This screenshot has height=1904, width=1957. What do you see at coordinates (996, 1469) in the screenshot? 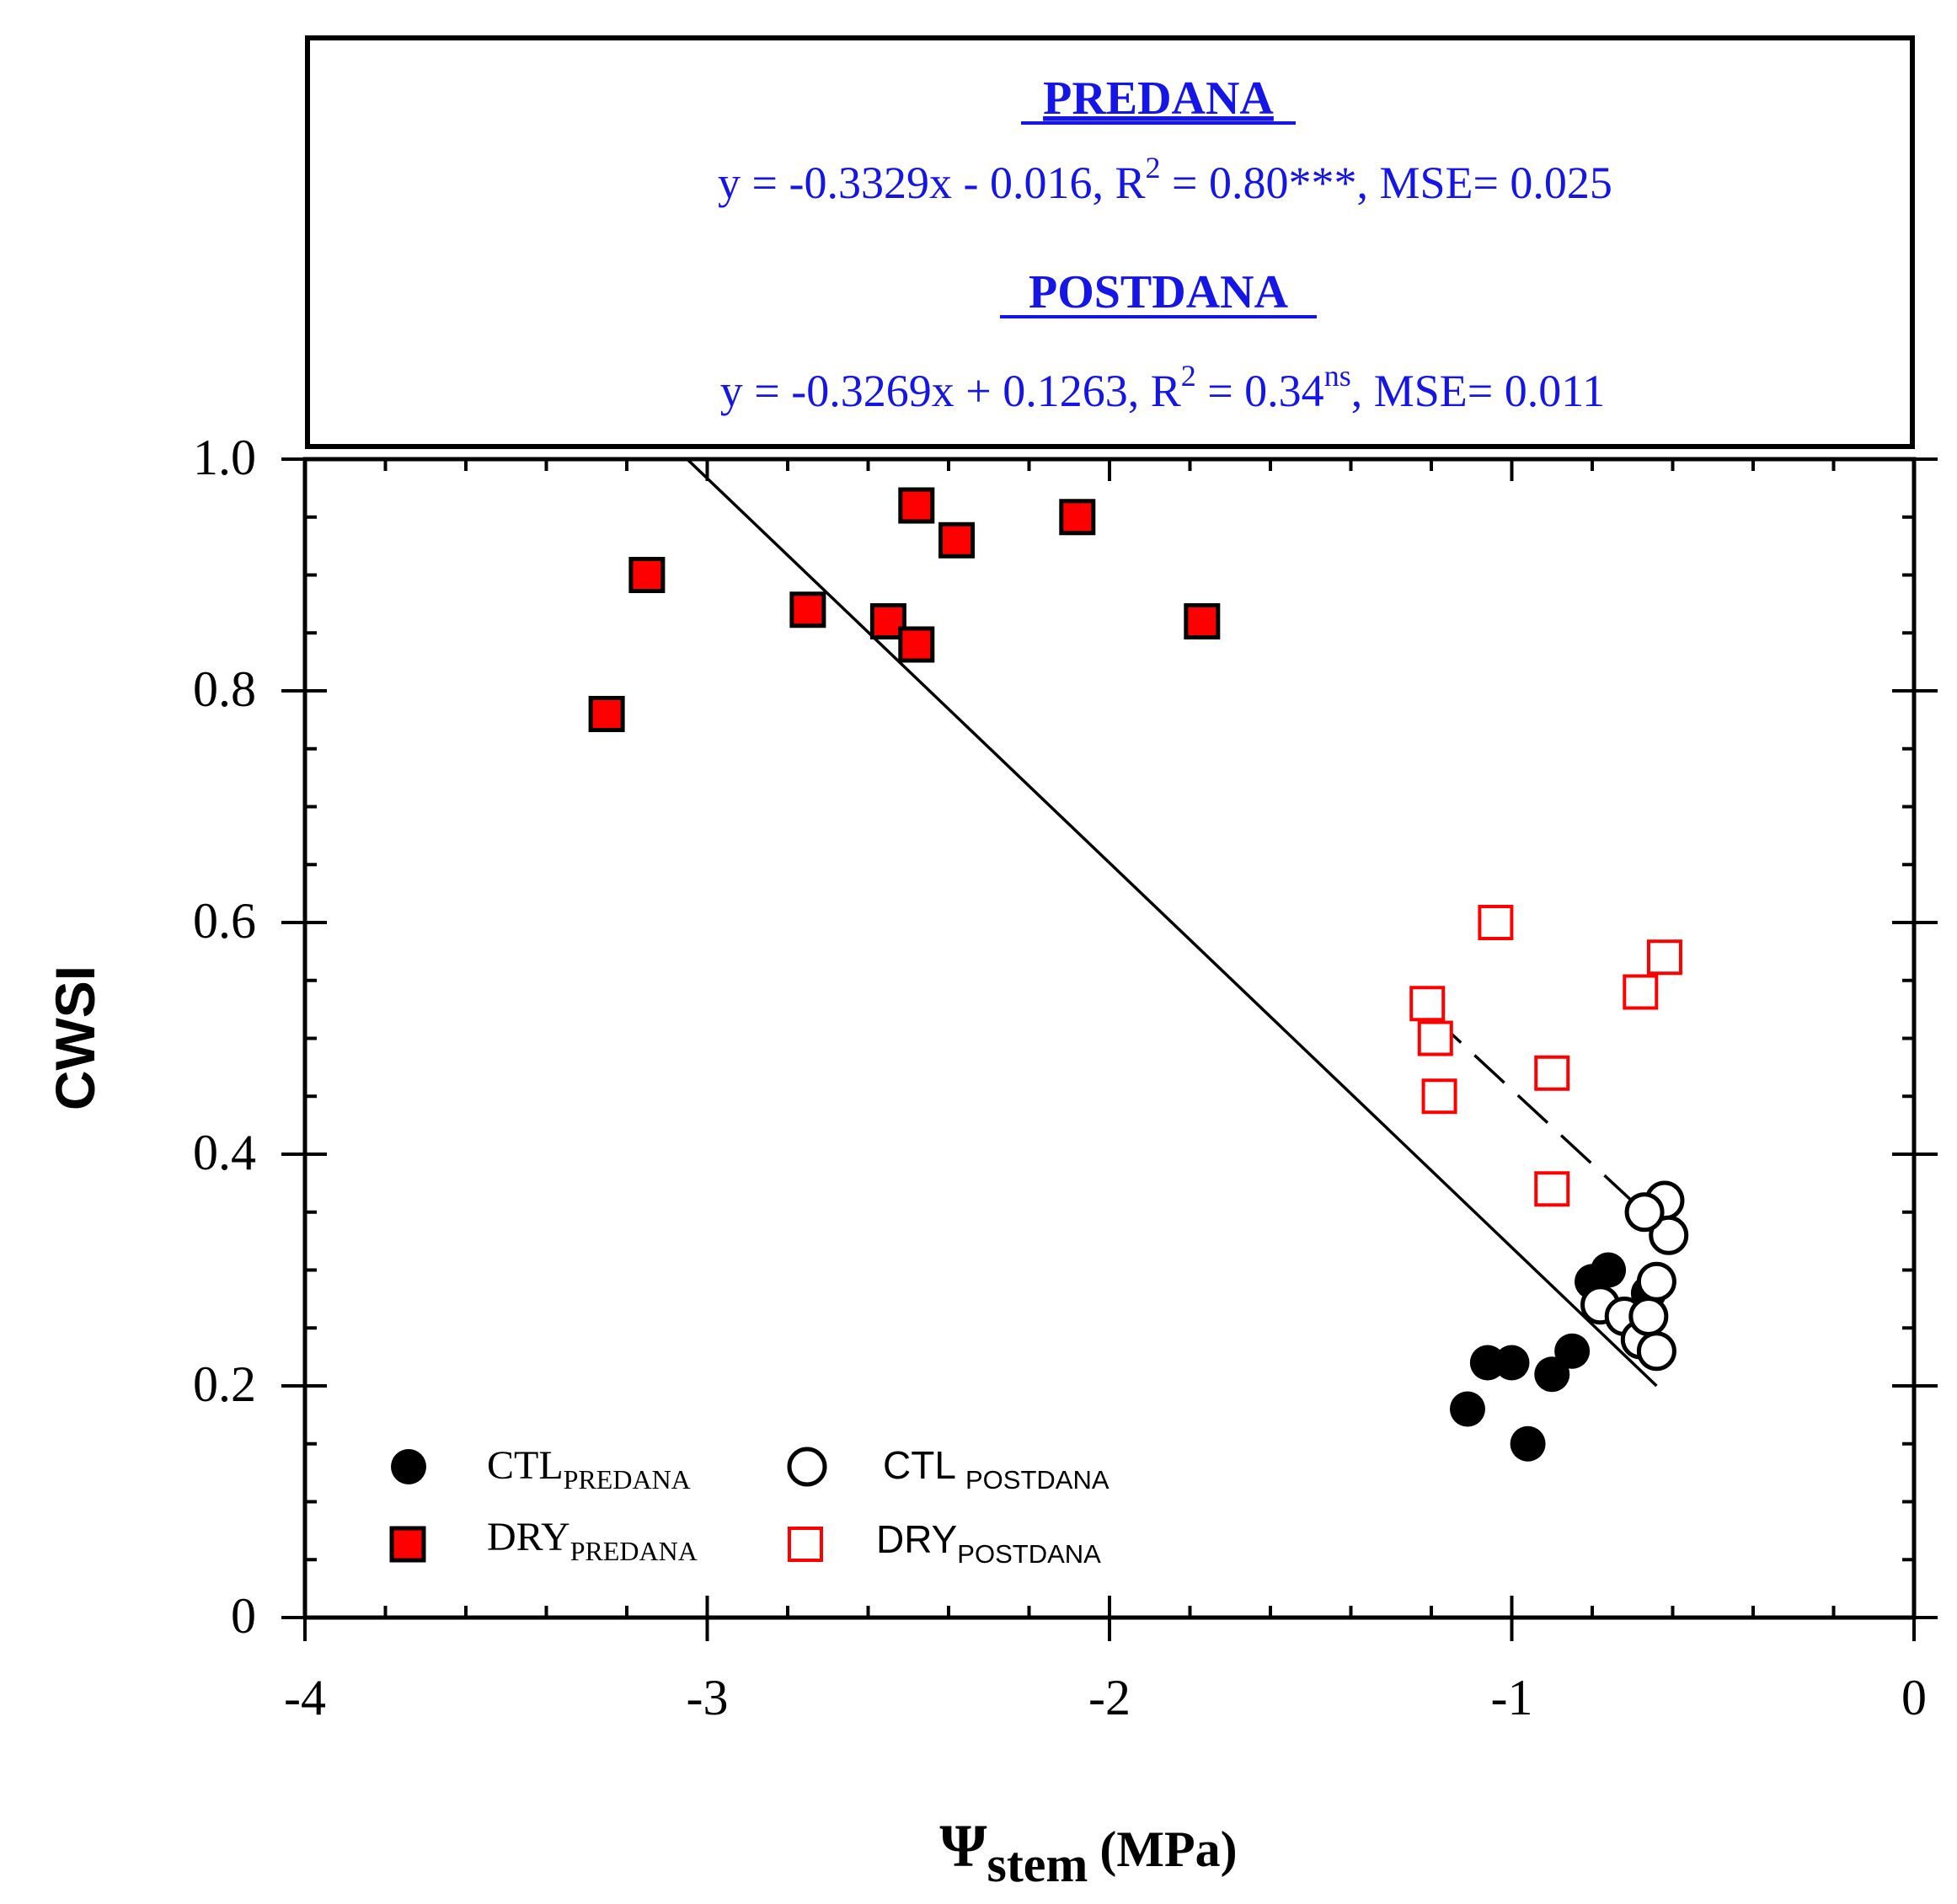
I see `legend-label-ctl-postdana: CTL POSTDANA` at bounding box center [996, 1469].